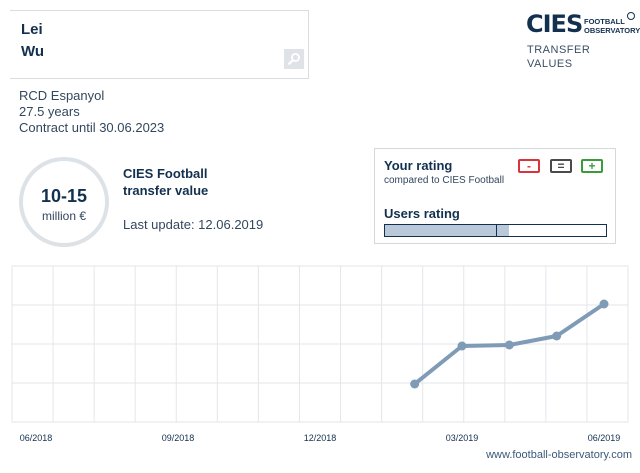  What do you see at coordinates (462, 438) in the screenshot?
I see `x-tick-label: 03/2019` at bounding box center [462, 438].